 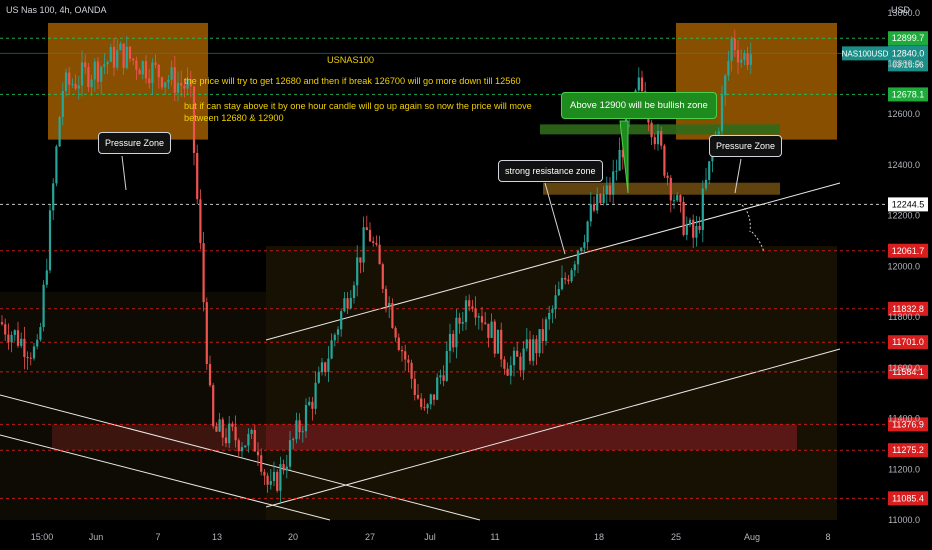 What do you see at coordinates (350, 60) in the screenshot?
I see `annotation-heading: USNAS100` at bounding box center [350, 60].